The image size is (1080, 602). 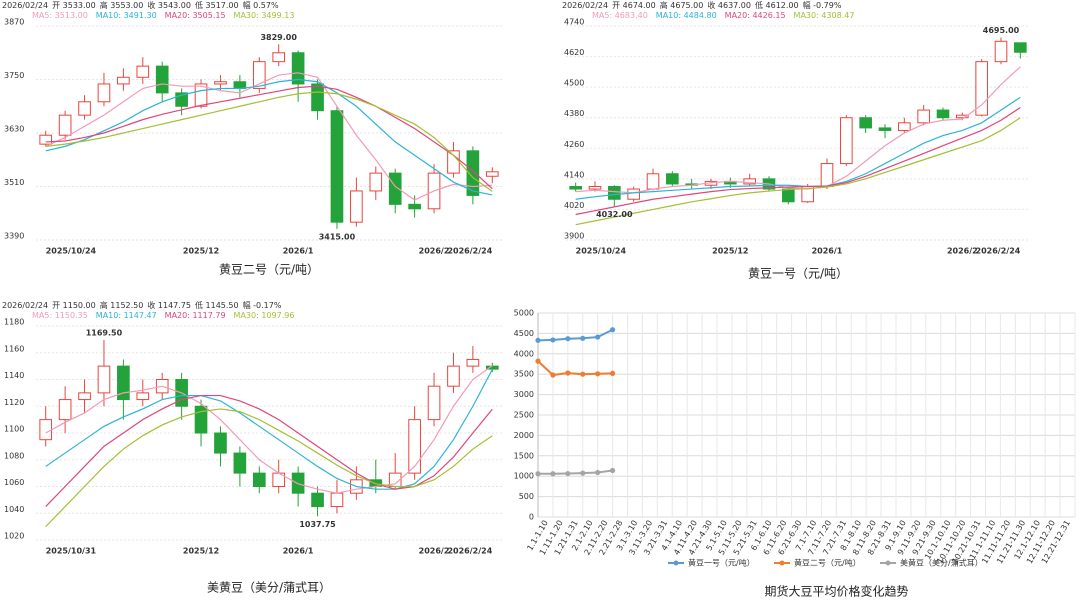 I want to click on header-item: 开 1150.00, so click(x=74, y=305).